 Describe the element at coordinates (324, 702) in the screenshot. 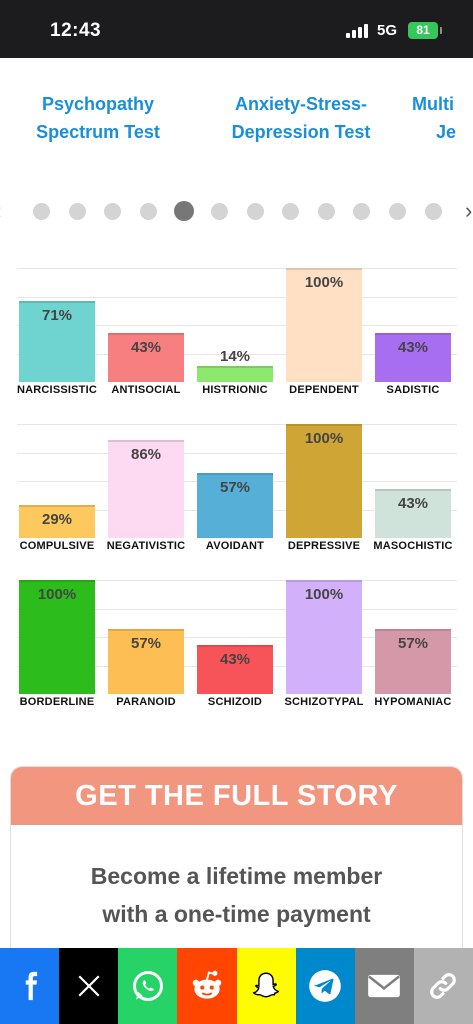

I see `chart-category-label: SCHIZOTYPAL` at that location.